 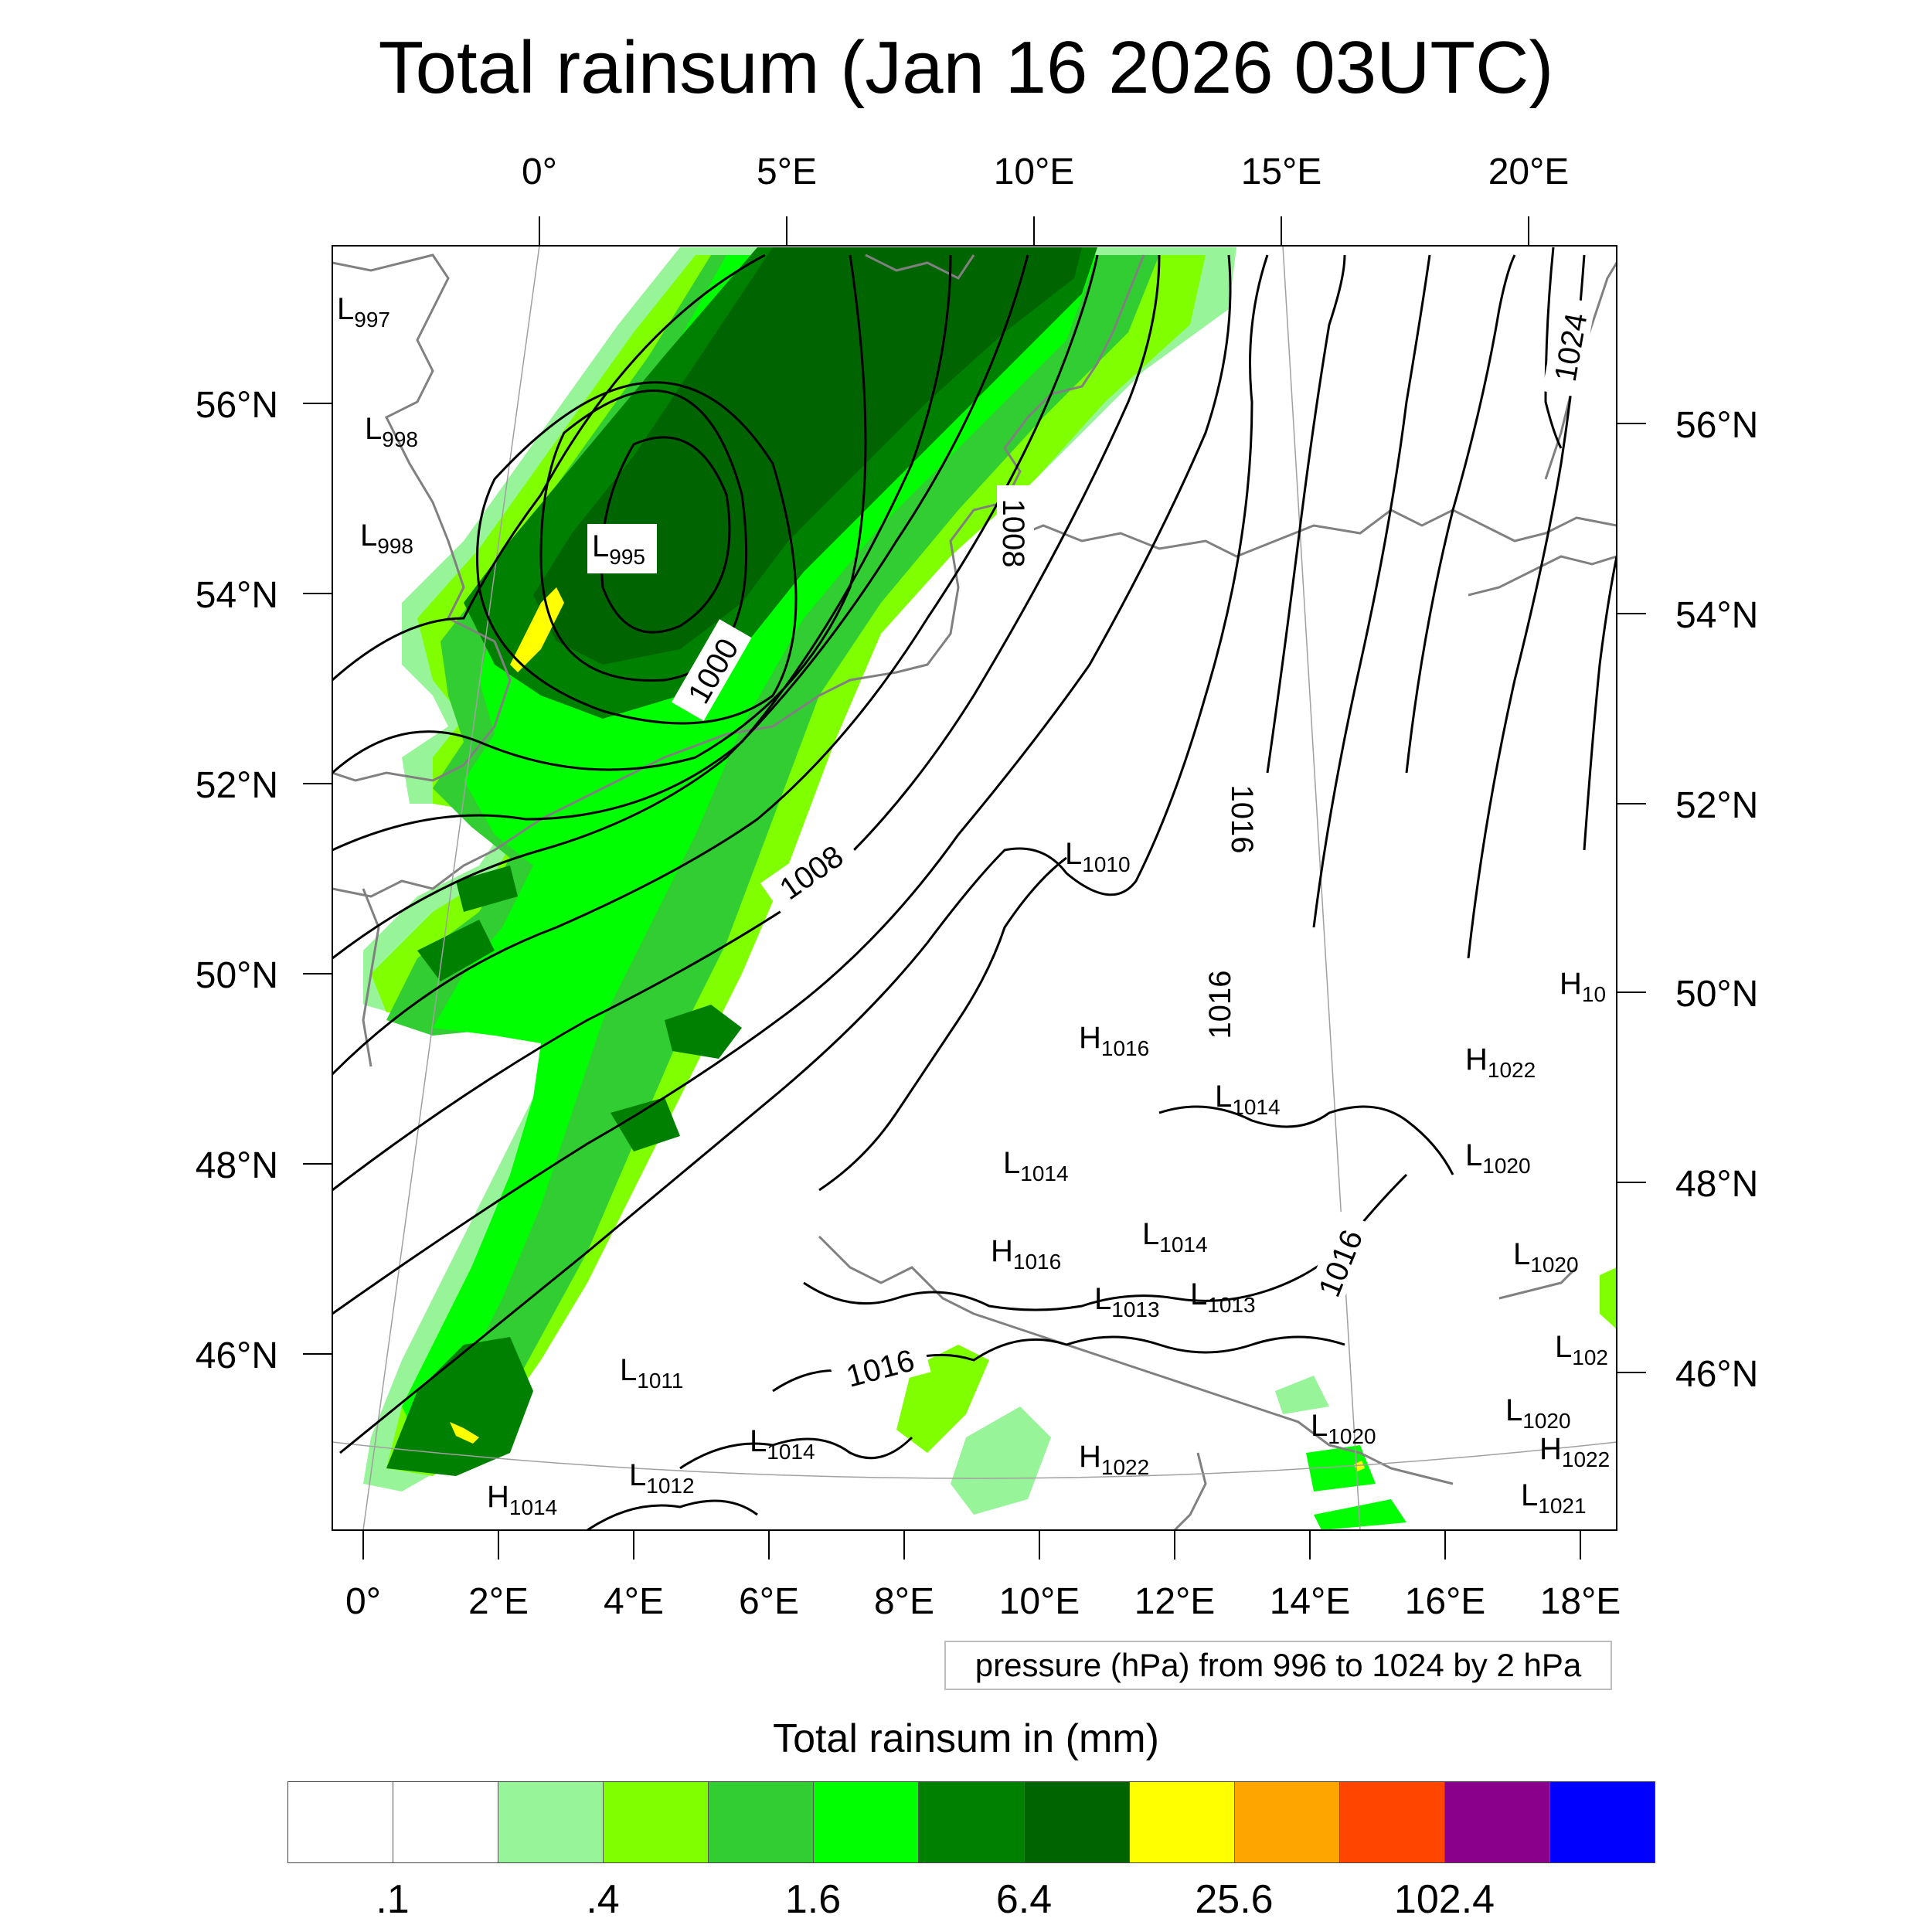 What do you see at coordinates (966, 1739) in the screenshot?
I see `colorbar-title: Total rainsum in (mm)` at bounding box center [966, 1739].